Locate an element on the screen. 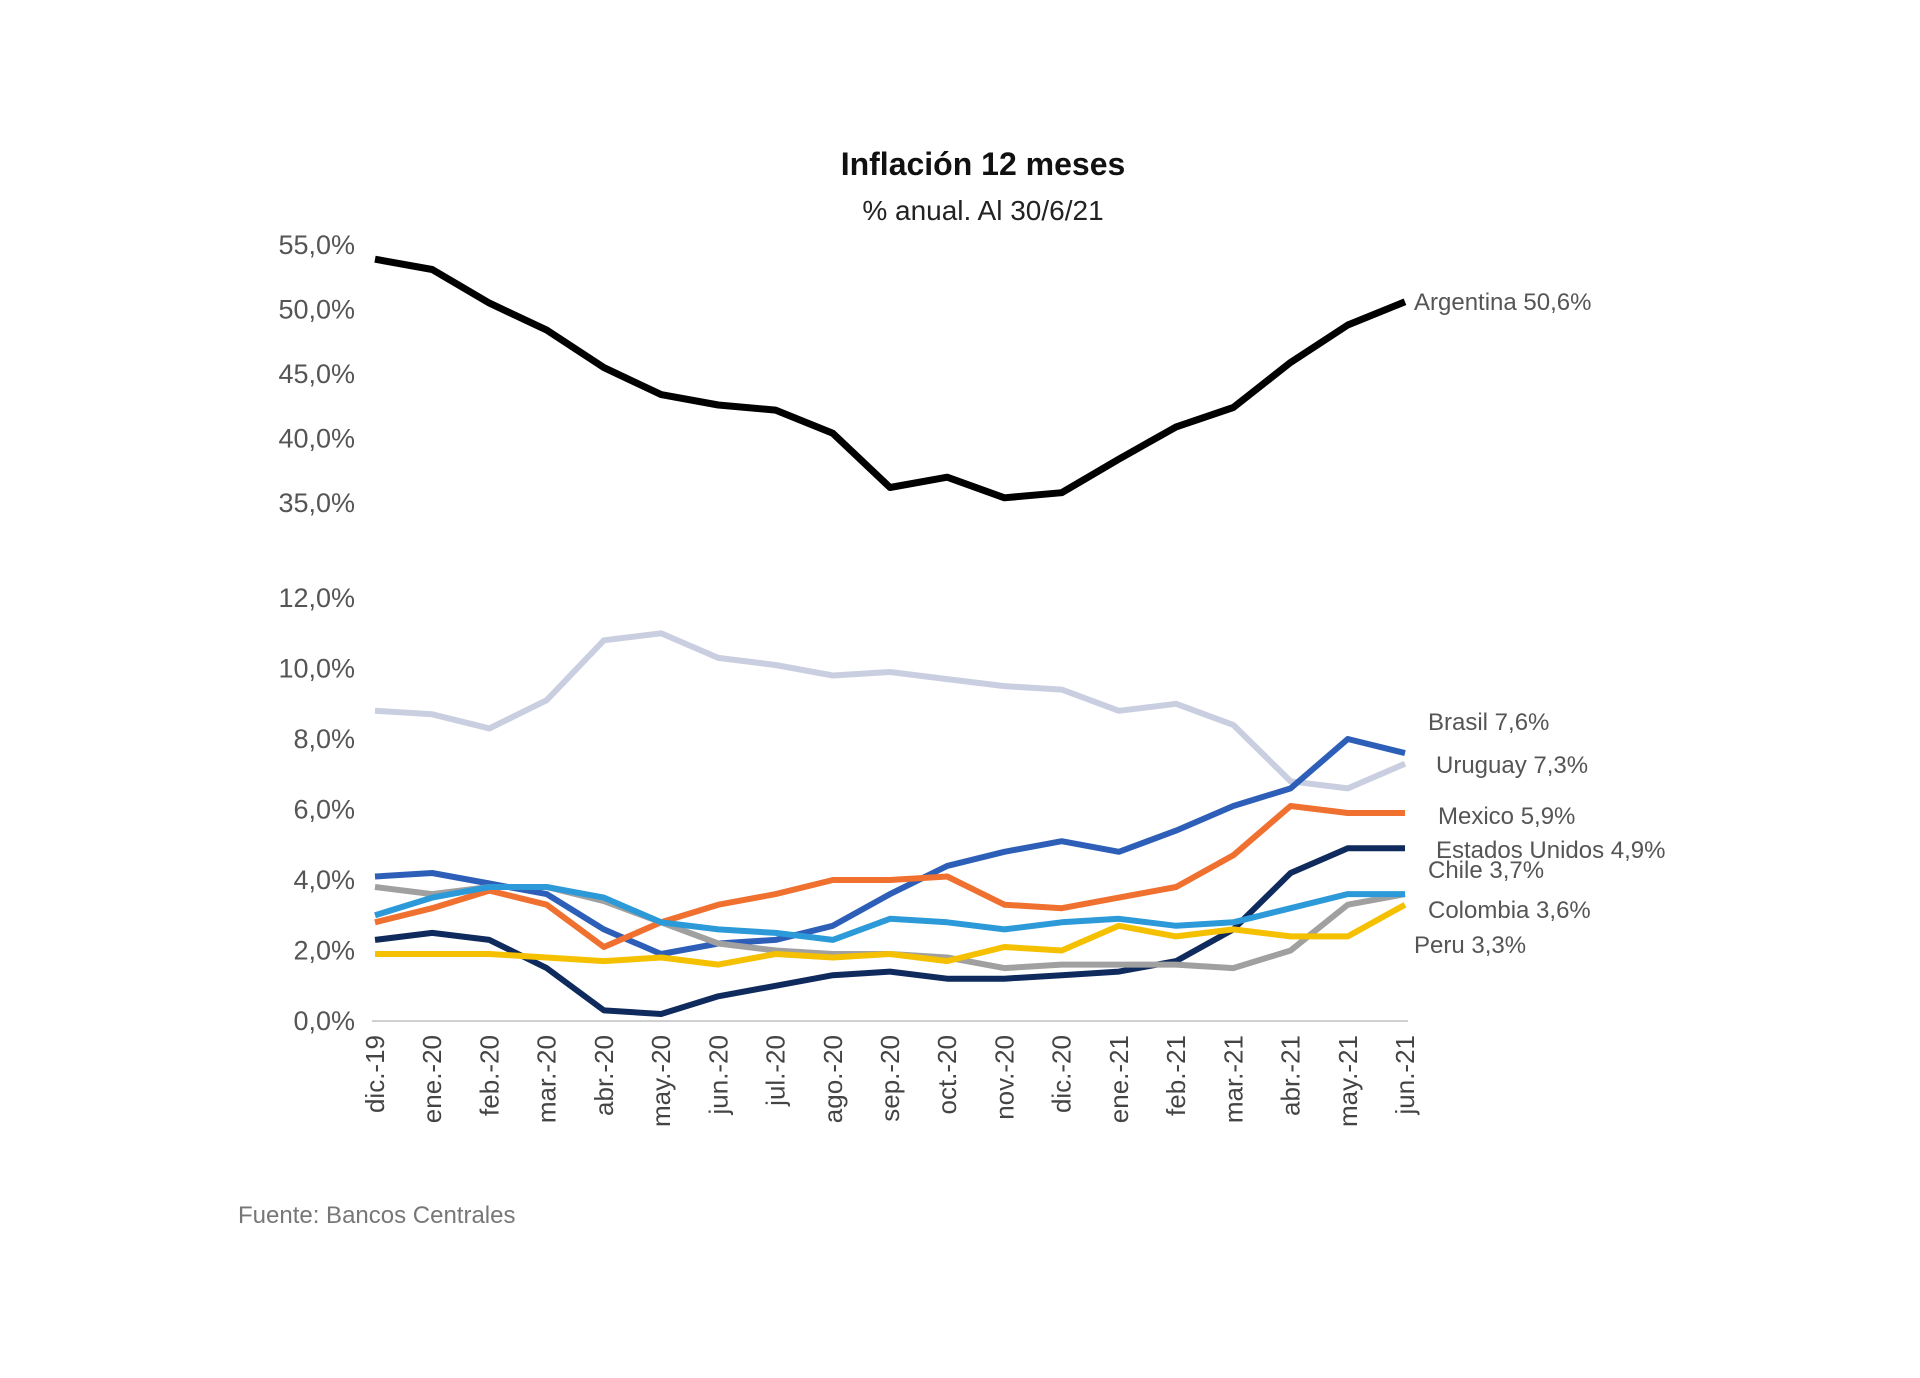  x-tick-label: ene.-20 is located at coordinates (432, 1079).